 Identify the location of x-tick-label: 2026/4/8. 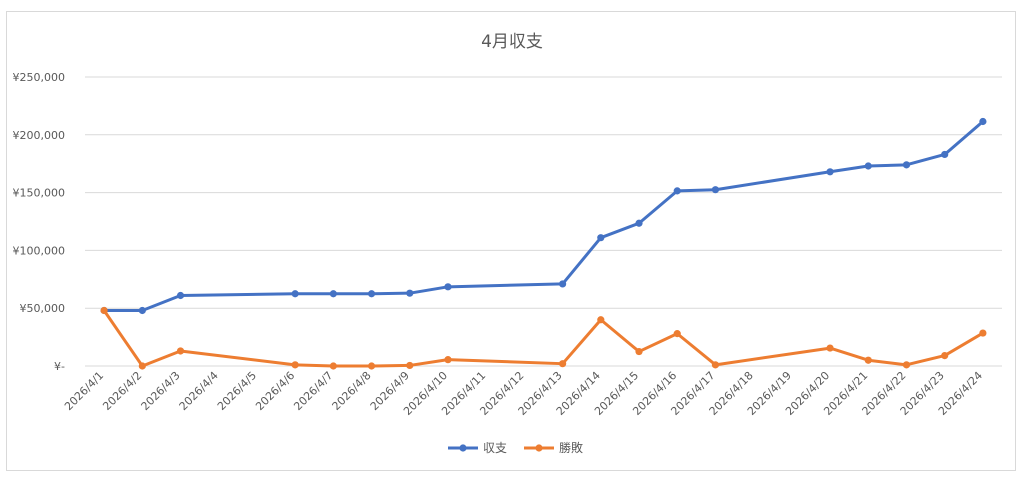
(352, 391).